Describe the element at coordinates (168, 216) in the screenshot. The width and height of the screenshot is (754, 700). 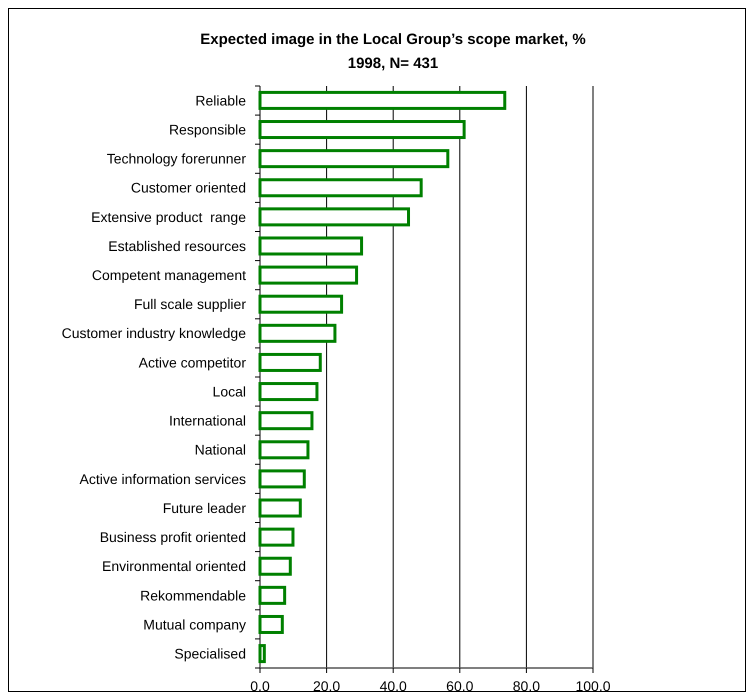
I see `y-tick-label: Extensive product range` at that location.